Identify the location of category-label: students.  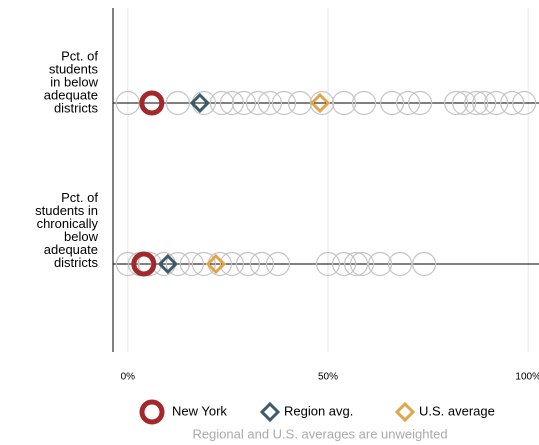
(74, 68).